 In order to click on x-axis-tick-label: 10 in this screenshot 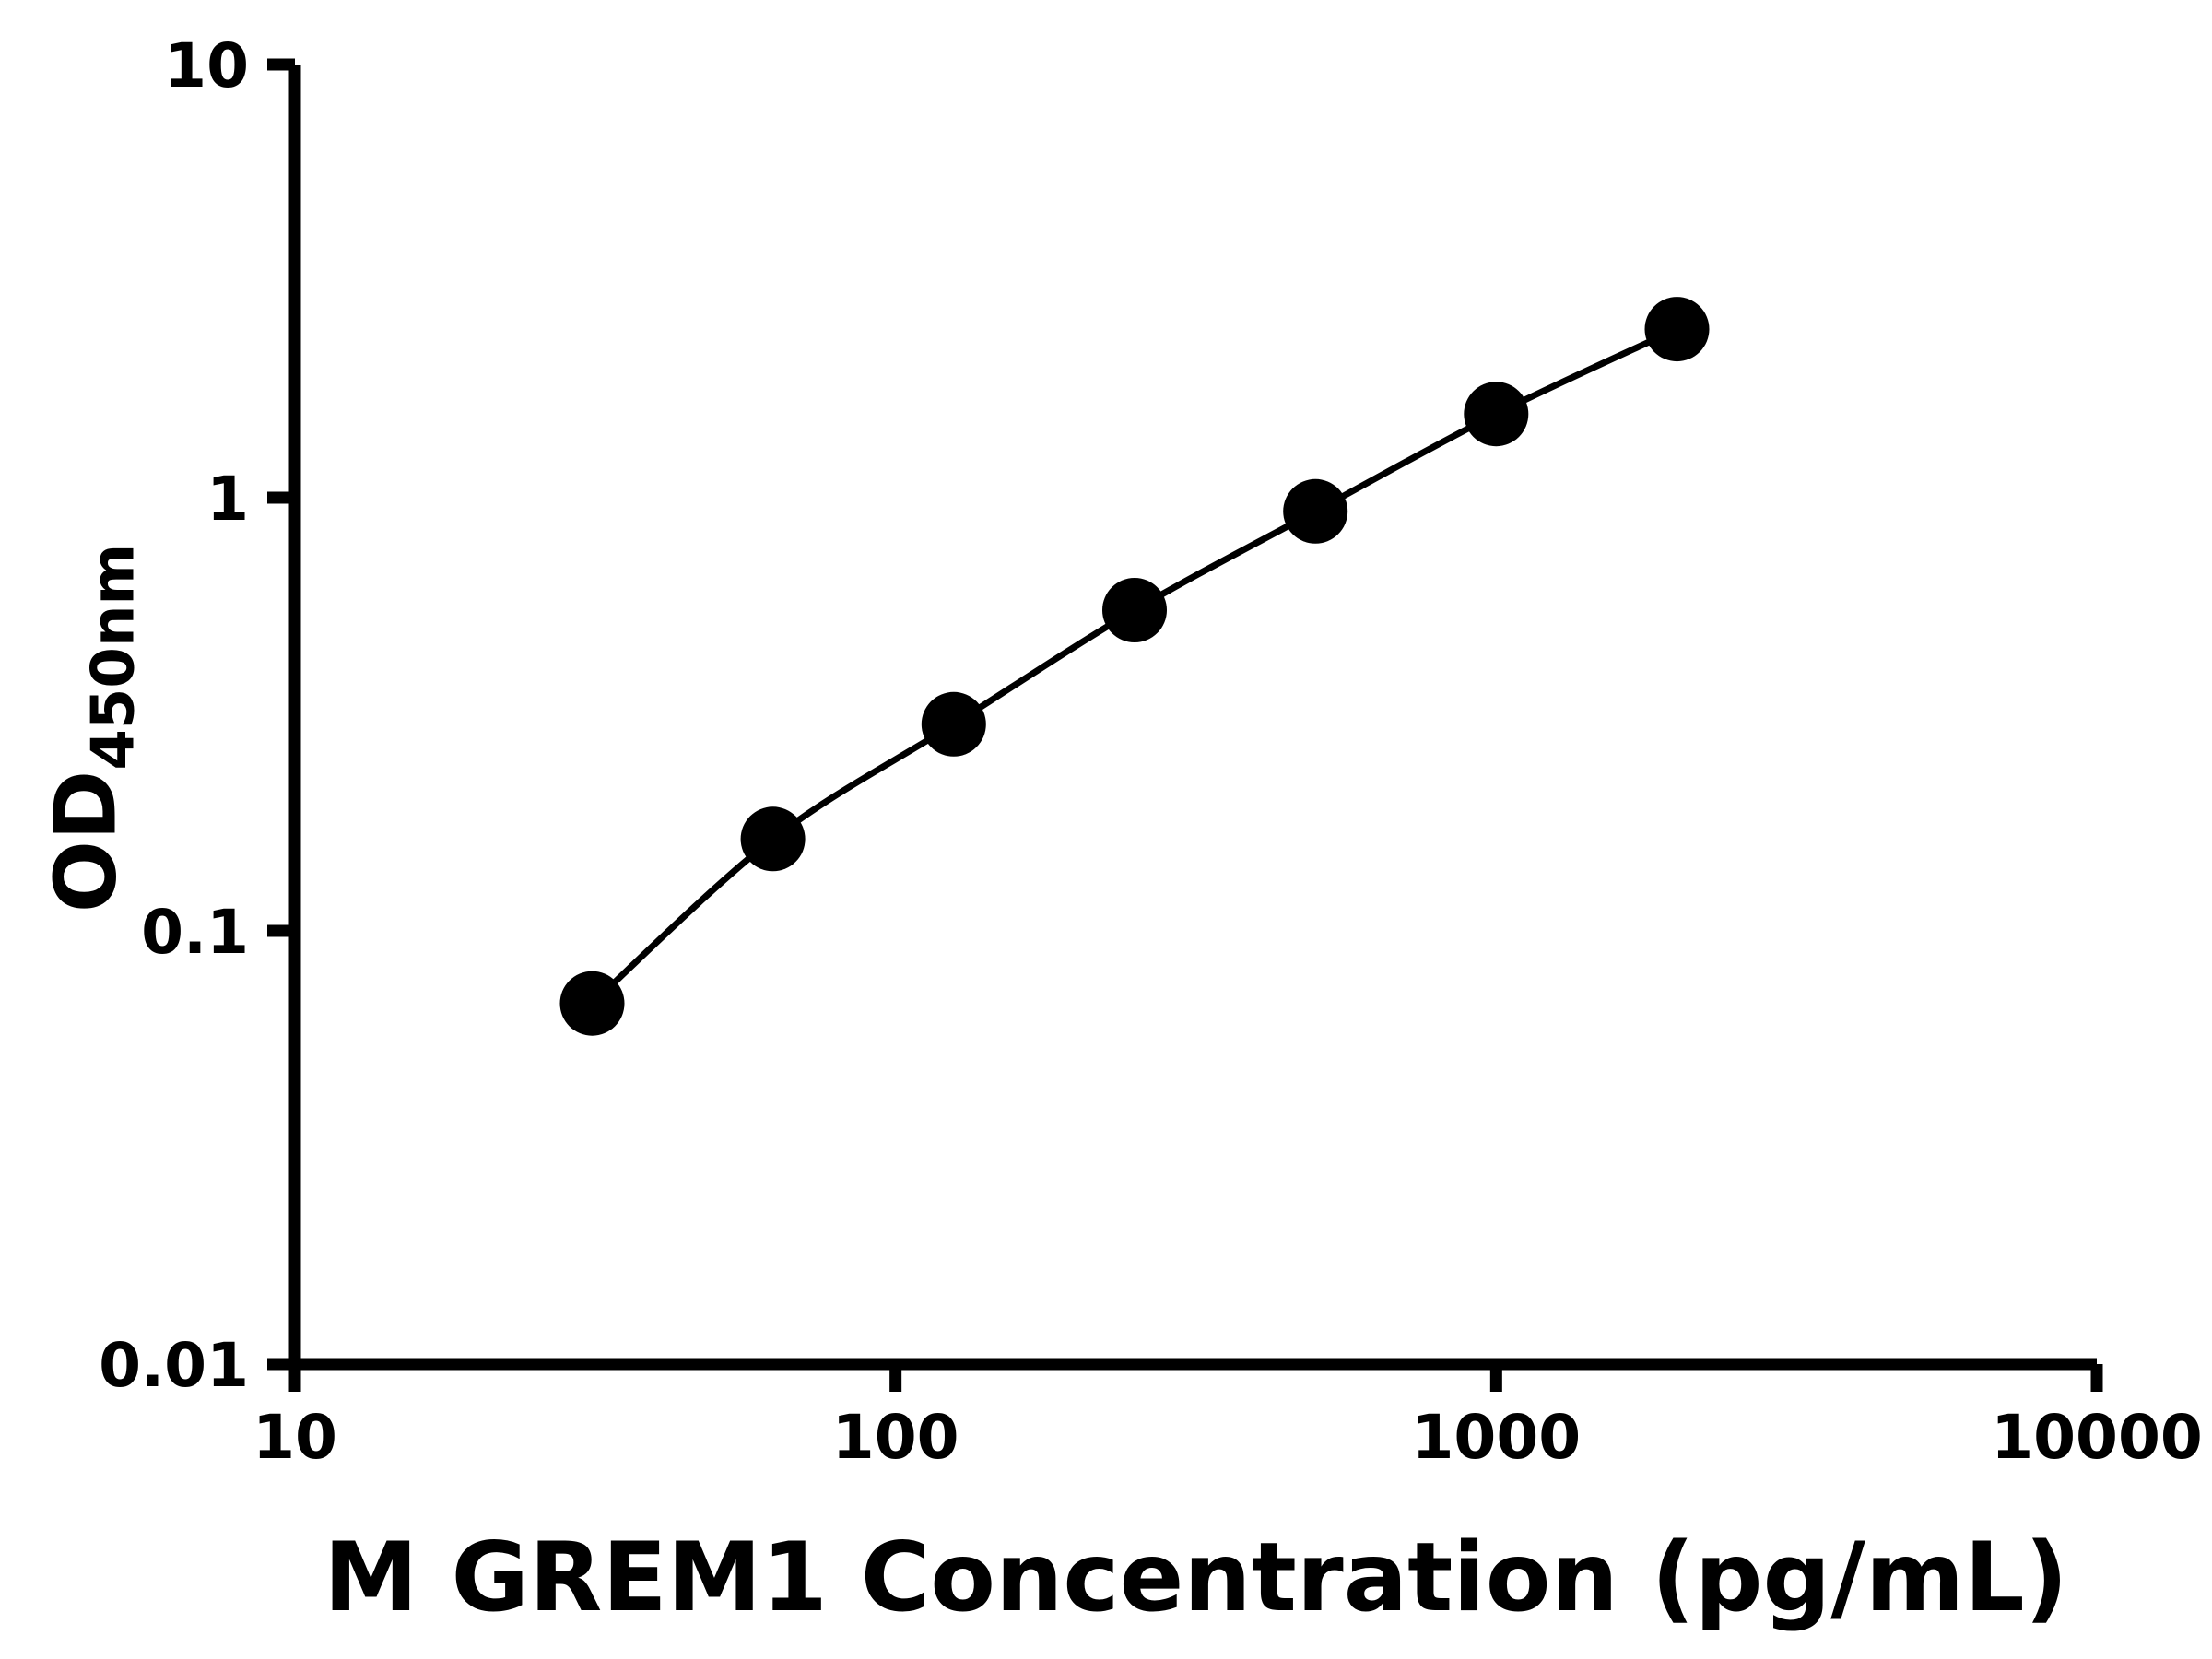, I will do `click(295, 1437)`.